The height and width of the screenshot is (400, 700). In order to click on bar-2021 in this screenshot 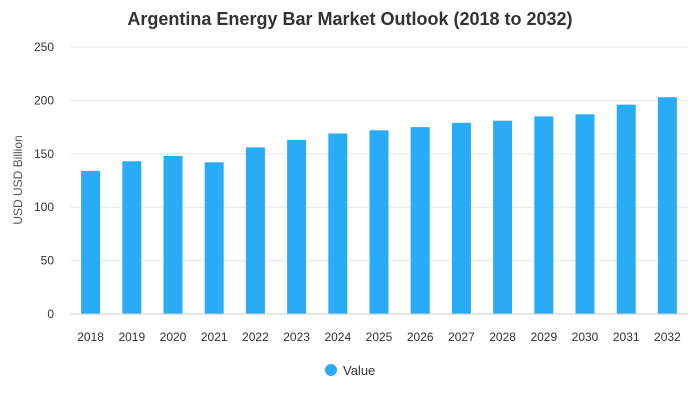, I will do `click(214, 238)`.